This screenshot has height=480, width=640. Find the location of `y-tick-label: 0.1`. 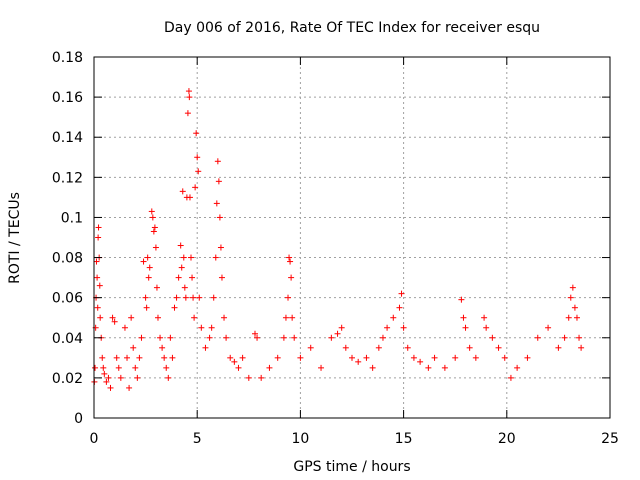

y-tick-label: 0.1 is located at coordinates (72, 218).